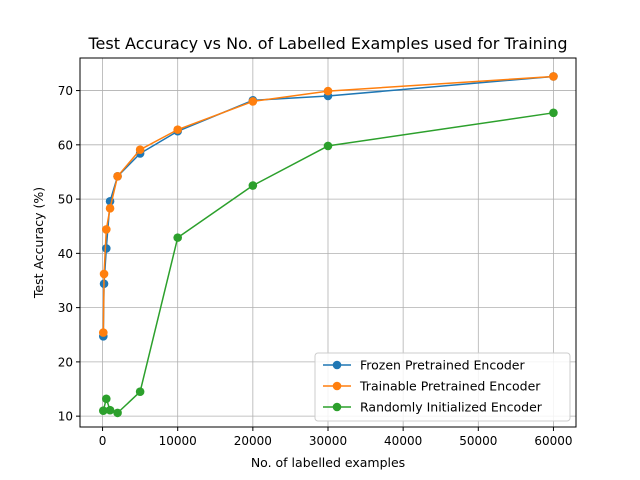 The width and height of the screenshot is (640, 480). I want to click on x-tick-label: 10000, so click(178, 441).